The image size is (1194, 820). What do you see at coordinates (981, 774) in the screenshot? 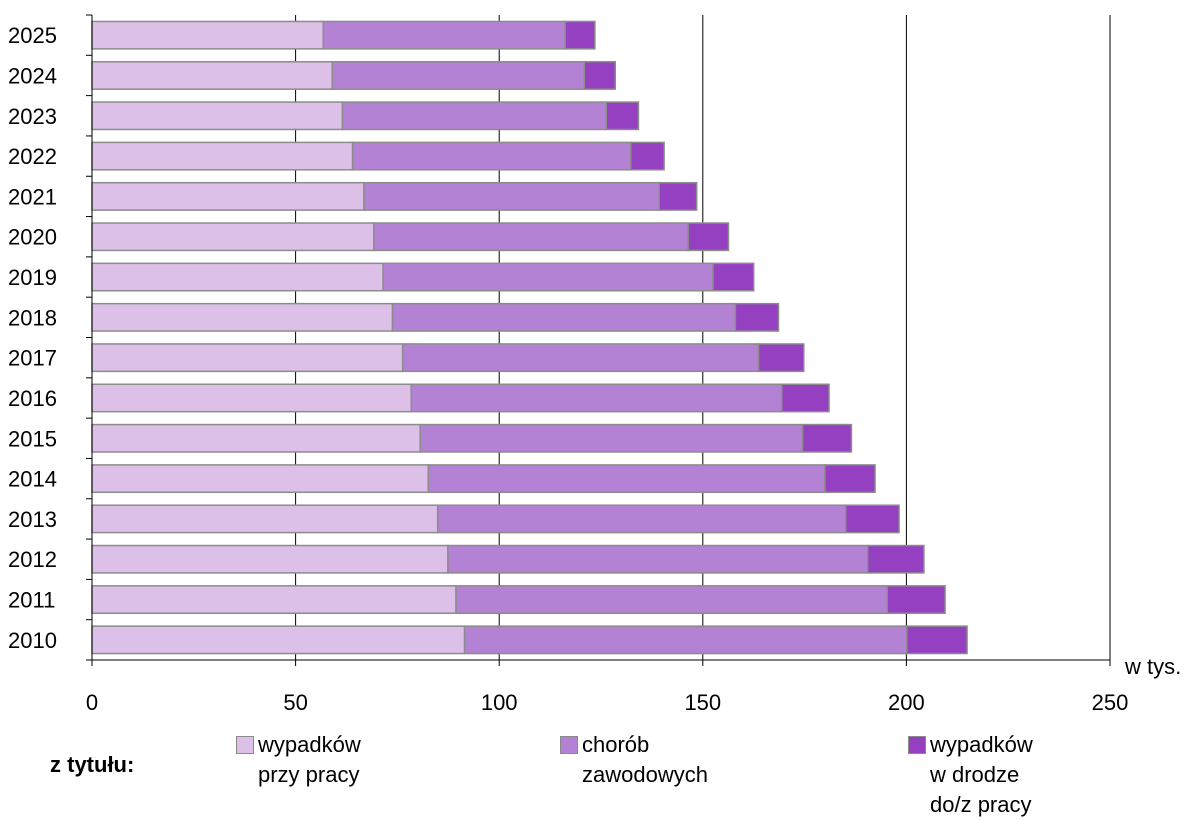
I see `legend-label-2: wypadków w drodze do/z pracy` at bounding box center [981, 774].